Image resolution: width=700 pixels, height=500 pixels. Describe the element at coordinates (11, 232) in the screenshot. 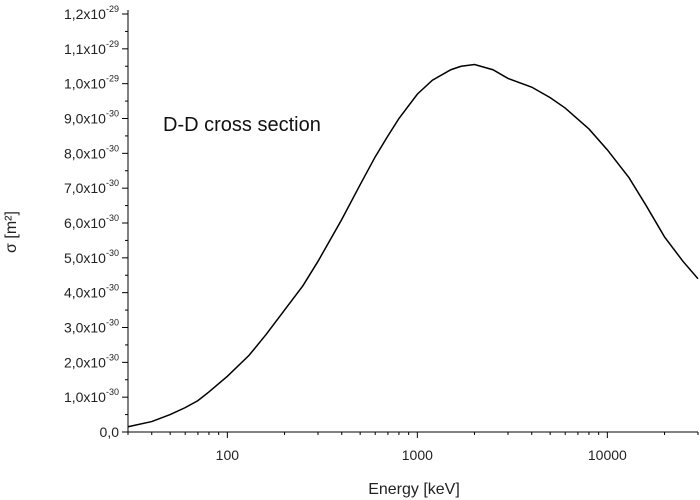

I see `y-axis-title: σ [m²]` at that location.